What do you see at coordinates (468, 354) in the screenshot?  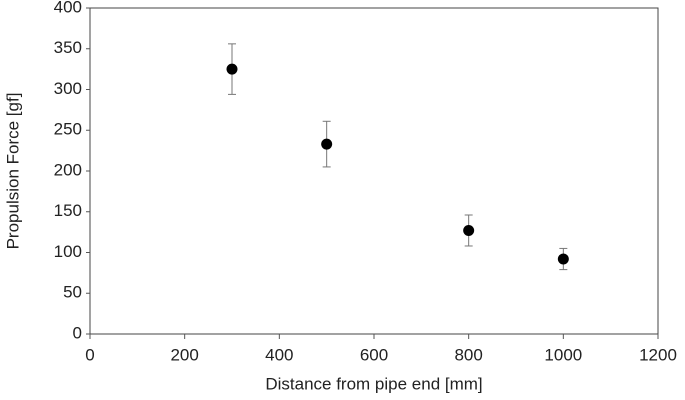 I see `x-tick-label: 800` at bounding box center [468, 354].